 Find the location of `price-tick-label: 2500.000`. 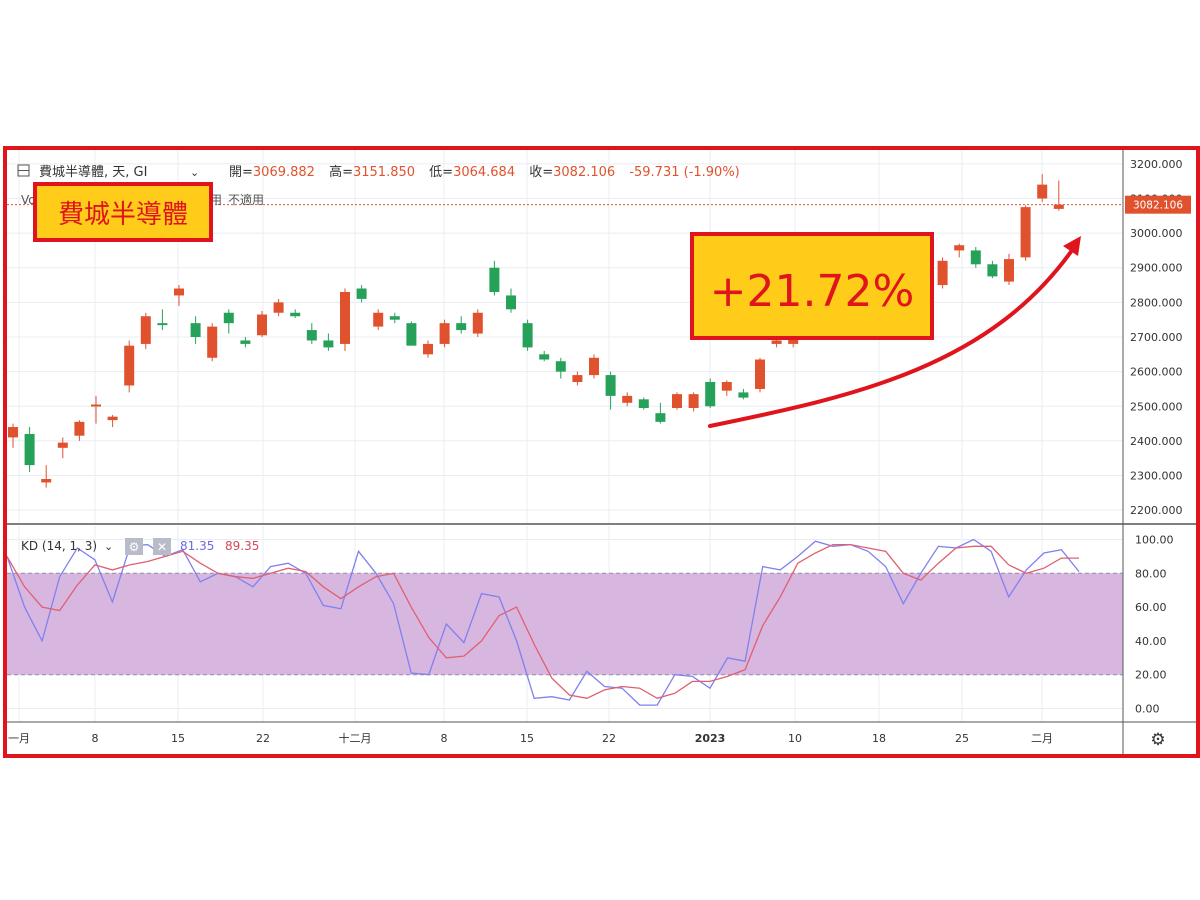

price-tick-label: 2500.000 is located at coordinates (1156, 406).